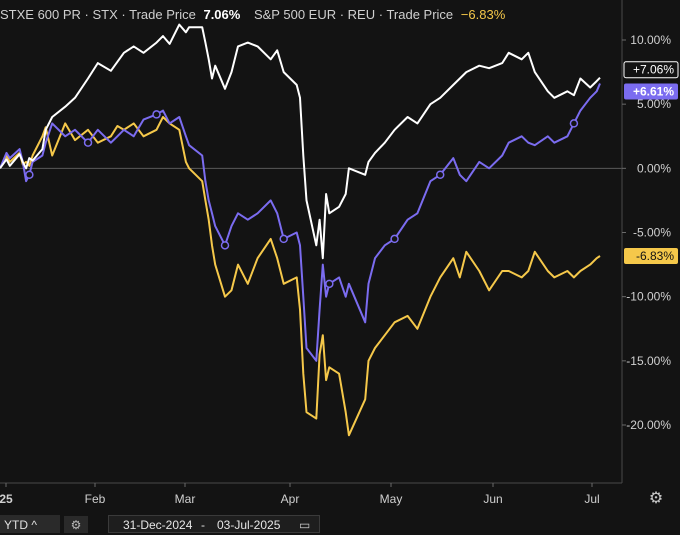  What do you see at coordinates (391, 499) in the screenshot?
I see `x-tick-label: May` at bounding box center [391, 499].